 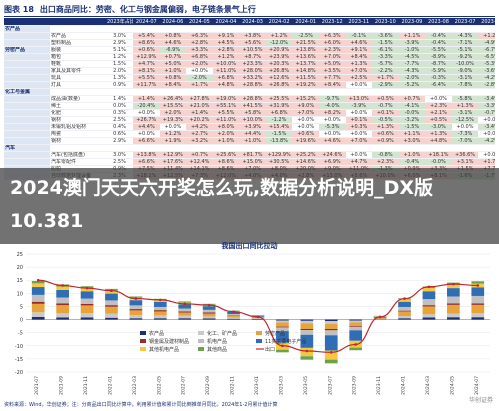 I want to click on row-value: +21.0%, so click(x=199, y=106).